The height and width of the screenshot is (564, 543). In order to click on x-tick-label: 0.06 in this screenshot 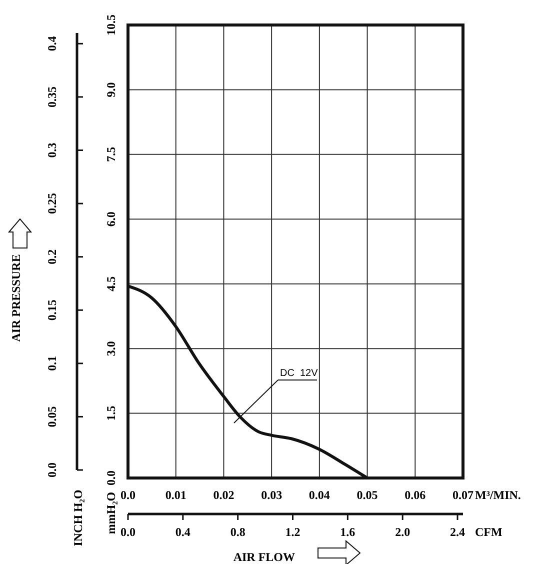, I will do `click(415, 495)`.